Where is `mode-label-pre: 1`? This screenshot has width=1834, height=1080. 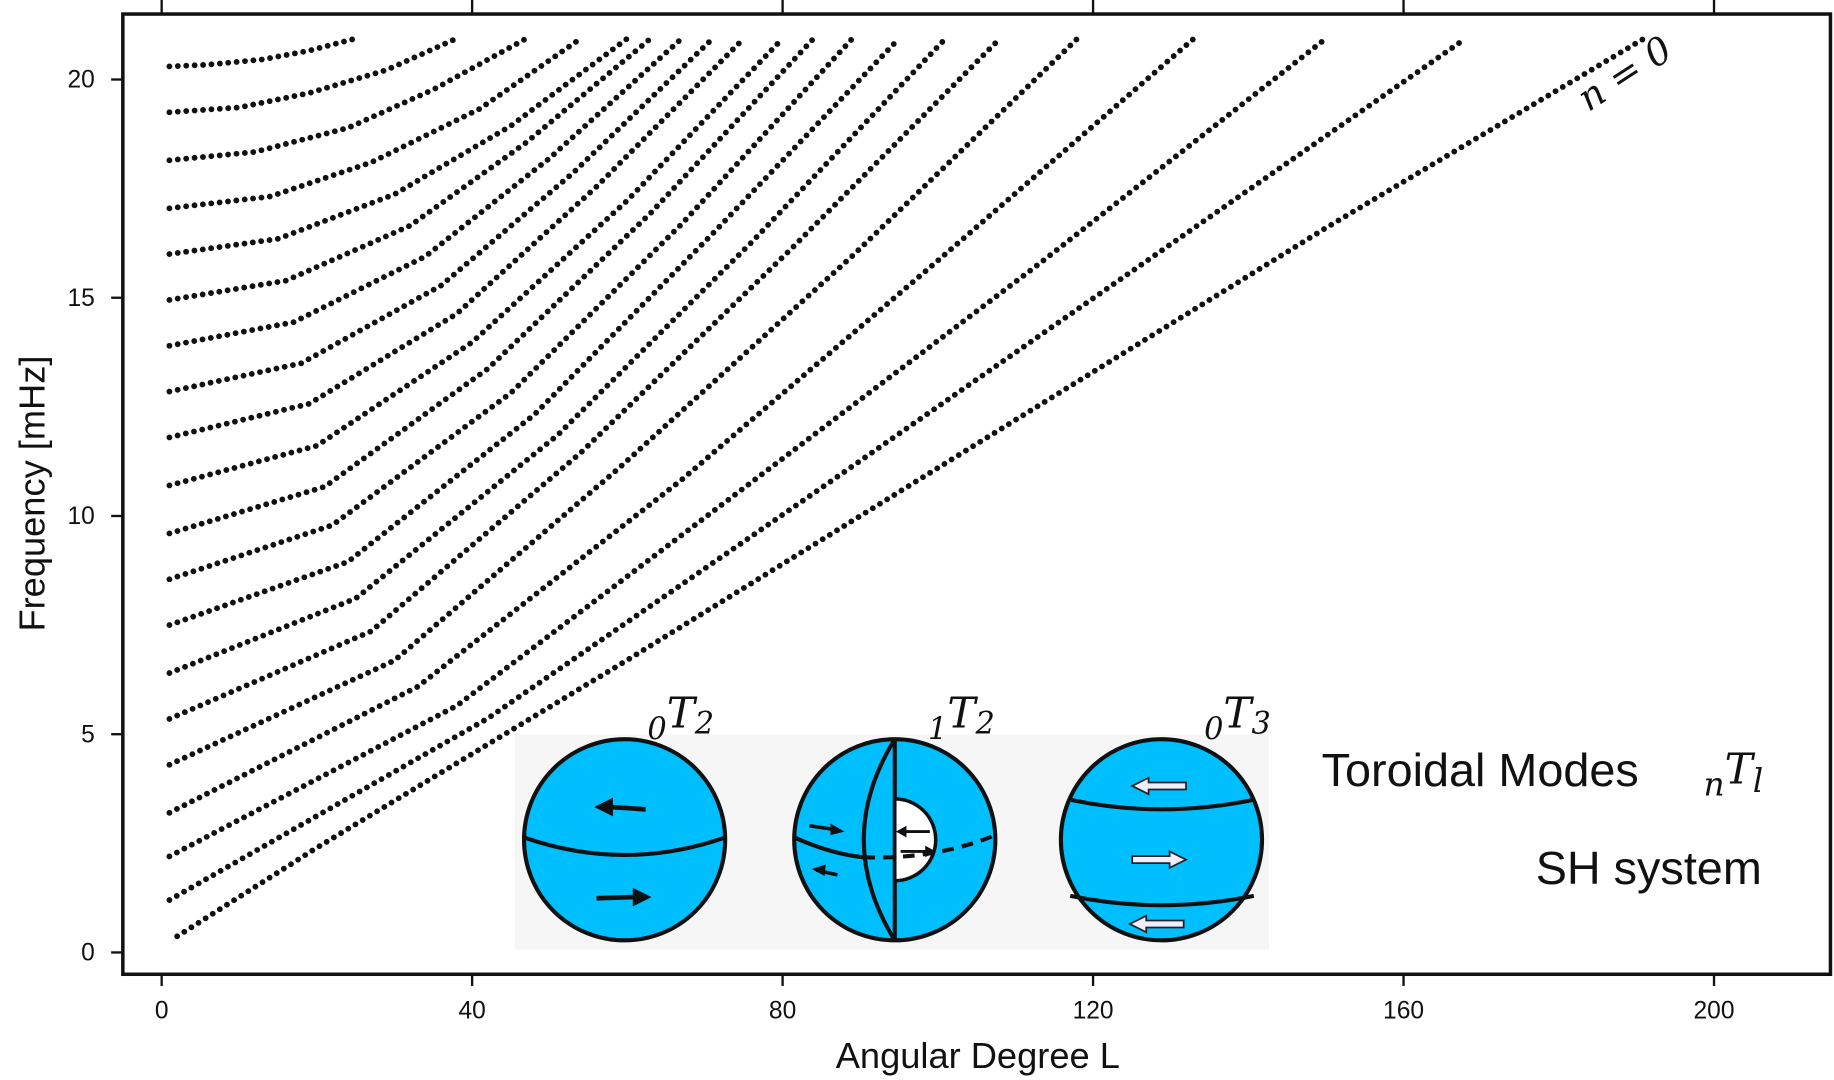 mode-label-pre: 1 is located at coordinates (937, 729).